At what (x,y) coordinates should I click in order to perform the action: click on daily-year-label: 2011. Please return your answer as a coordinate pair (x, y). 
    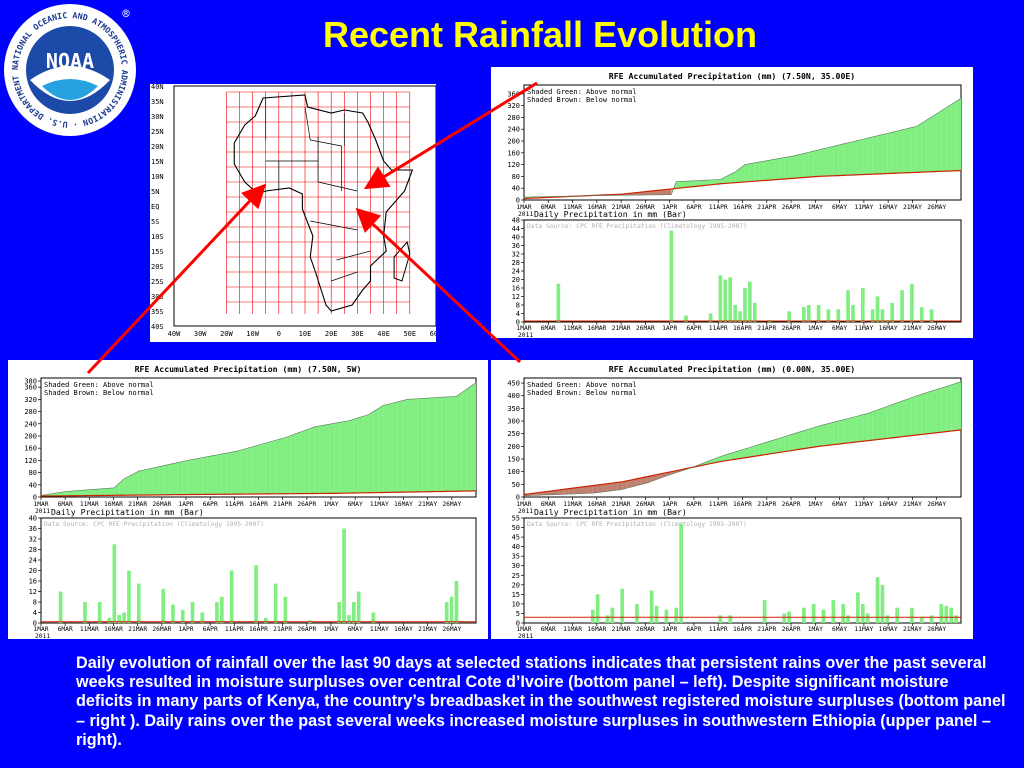
    Looking at the image, I should click on (525, 335).